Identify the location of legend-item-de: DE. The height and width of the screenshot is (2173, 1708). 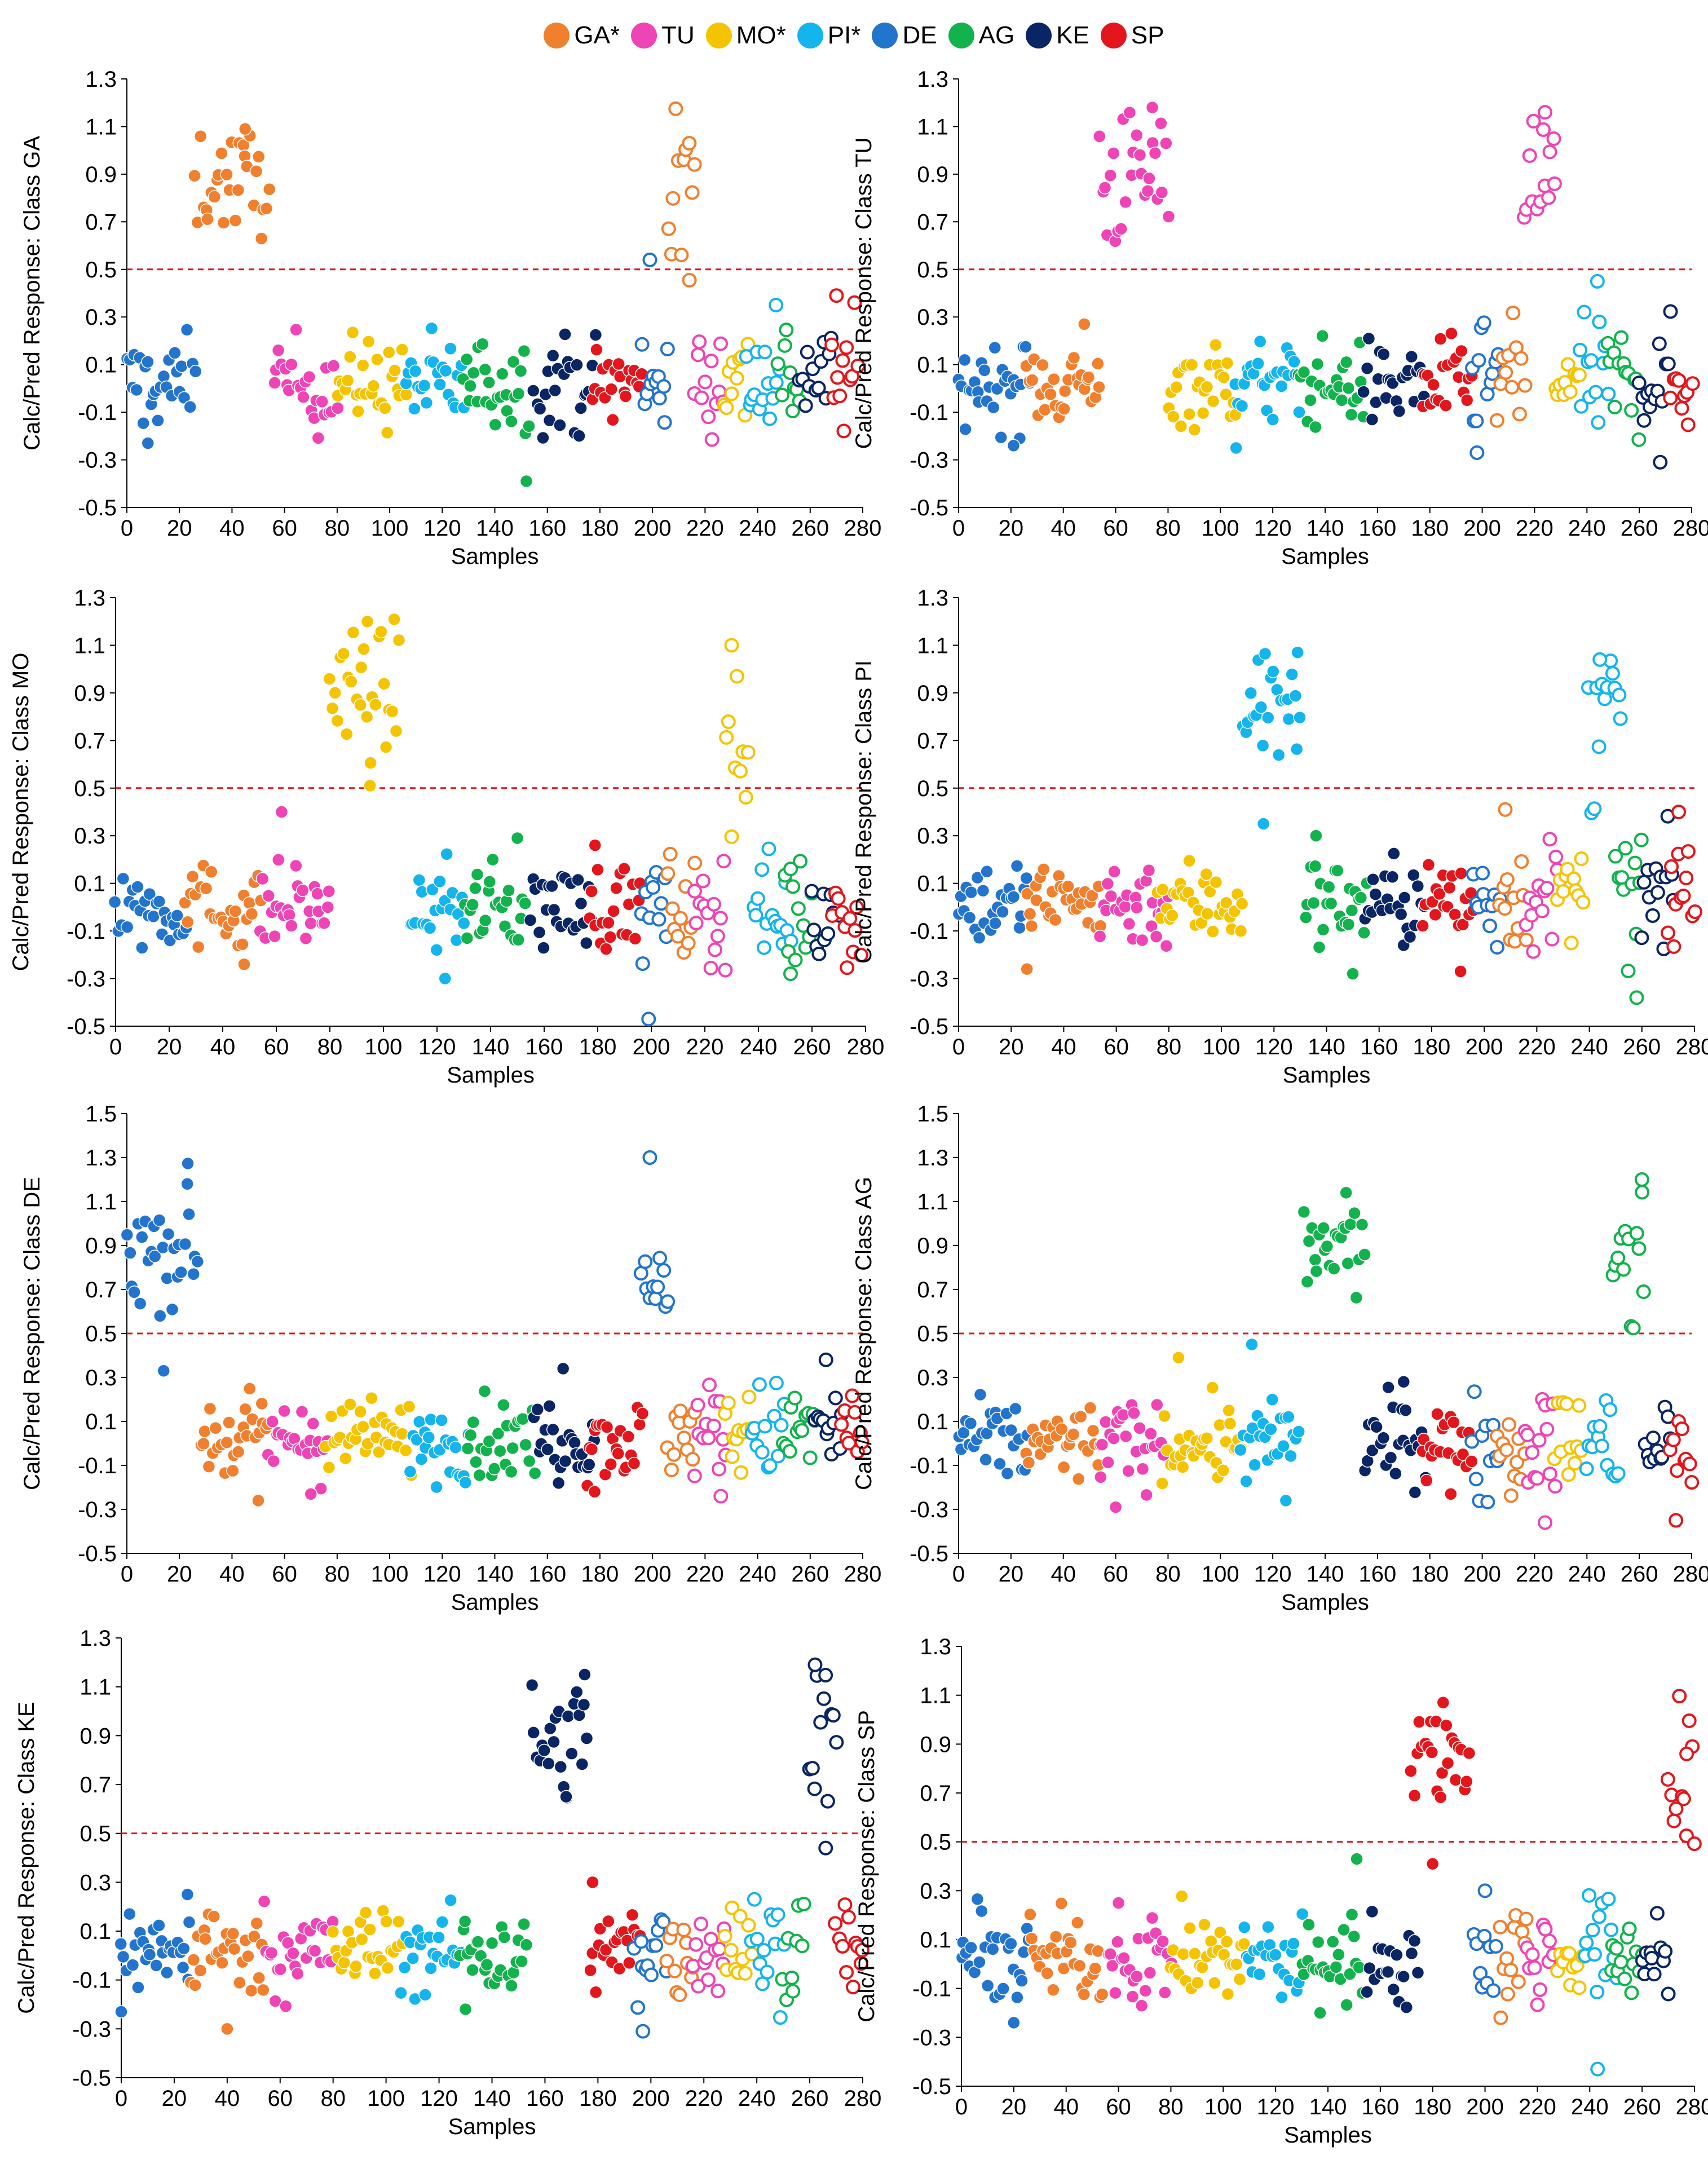
(904, 35).